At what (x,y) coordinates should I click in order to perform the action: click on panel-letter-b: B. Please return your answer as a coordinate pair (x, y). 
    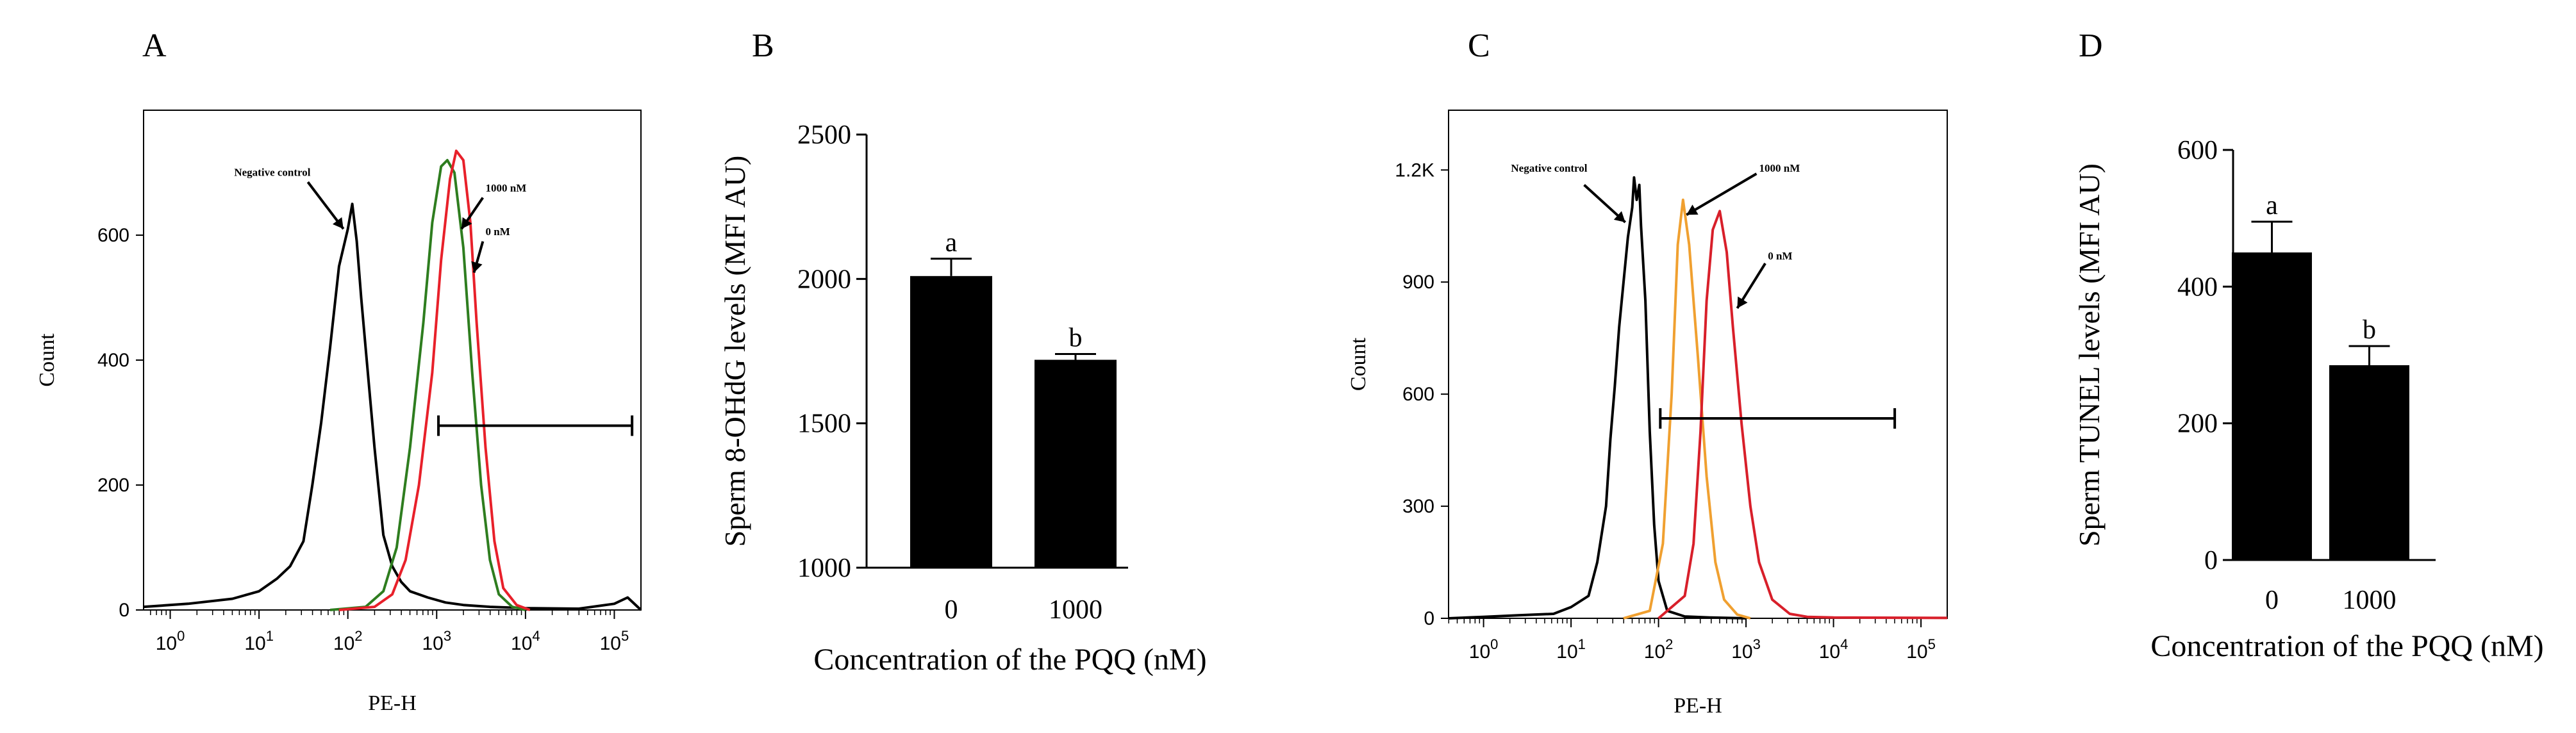
    Looking at the image, I should click on (763, 46).